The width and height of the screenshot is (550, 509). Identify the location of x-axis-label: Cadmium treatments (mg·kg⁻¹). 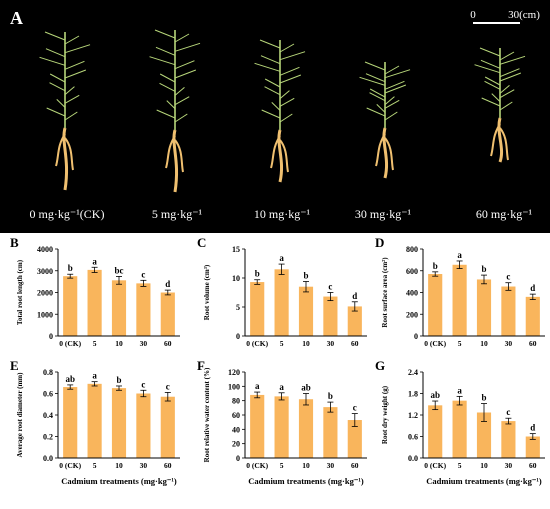
(306, 481).